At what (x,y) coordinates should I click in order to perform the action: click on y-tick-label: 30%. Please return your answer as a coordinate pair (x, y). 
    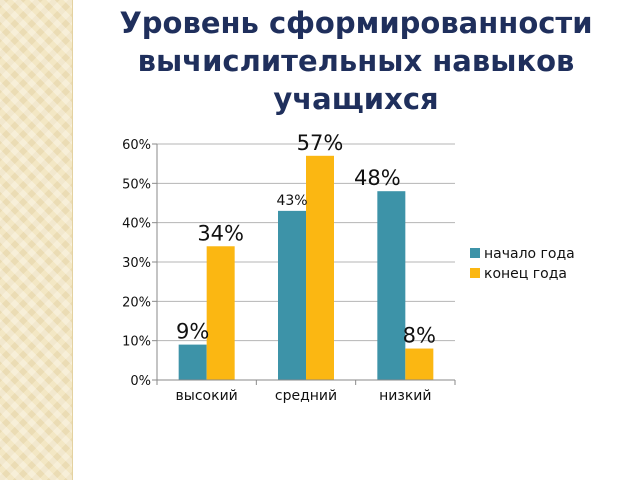
    Looking at the image, I should click on (136, 263).